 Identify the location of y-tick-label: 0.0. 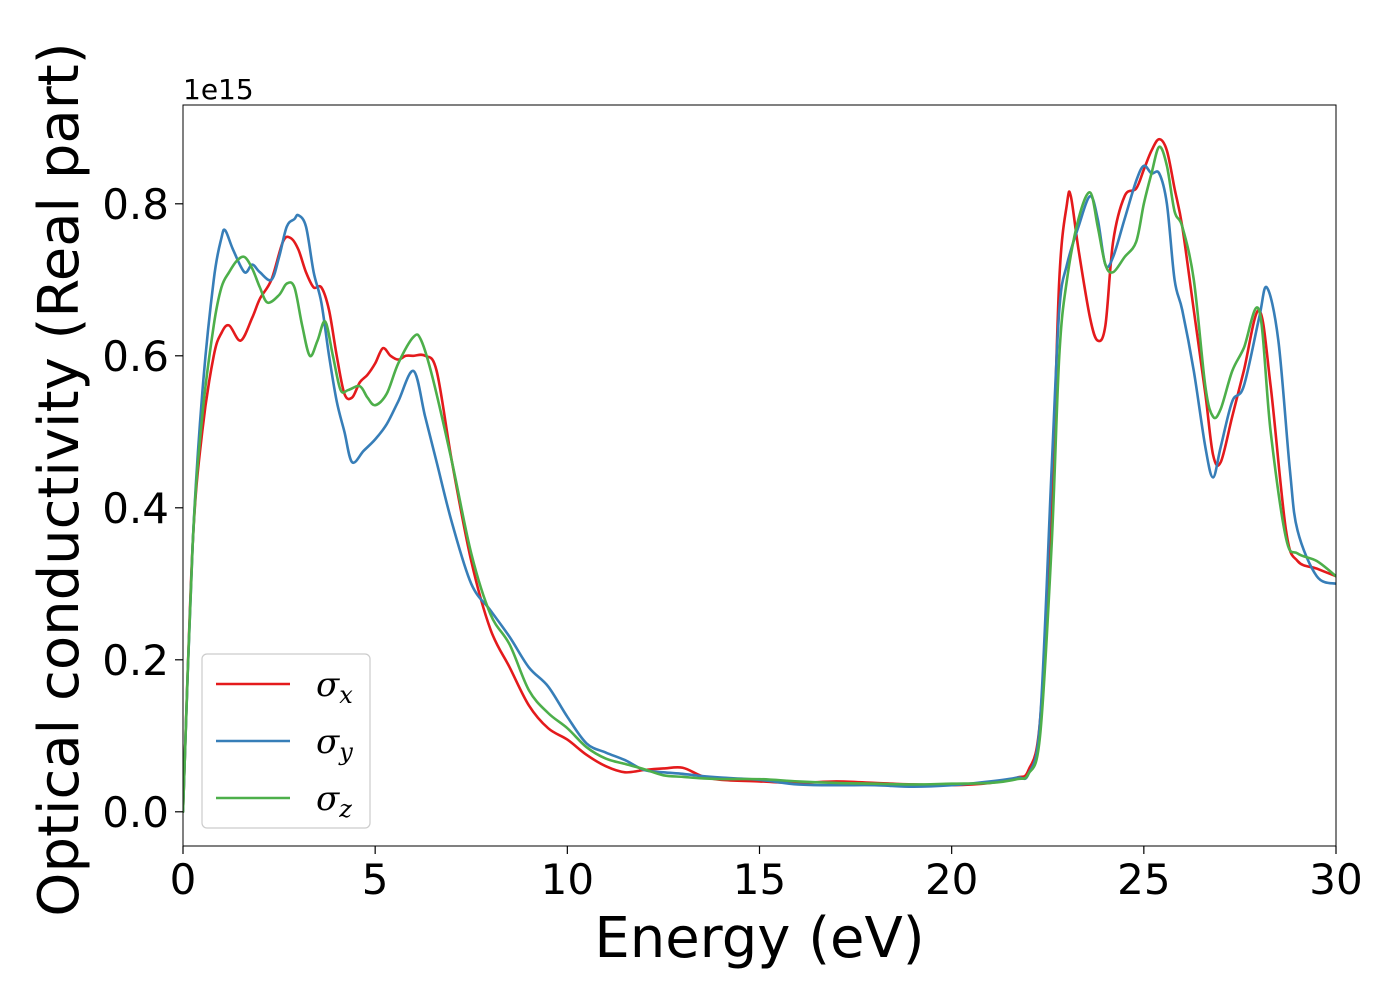
(135, 812).